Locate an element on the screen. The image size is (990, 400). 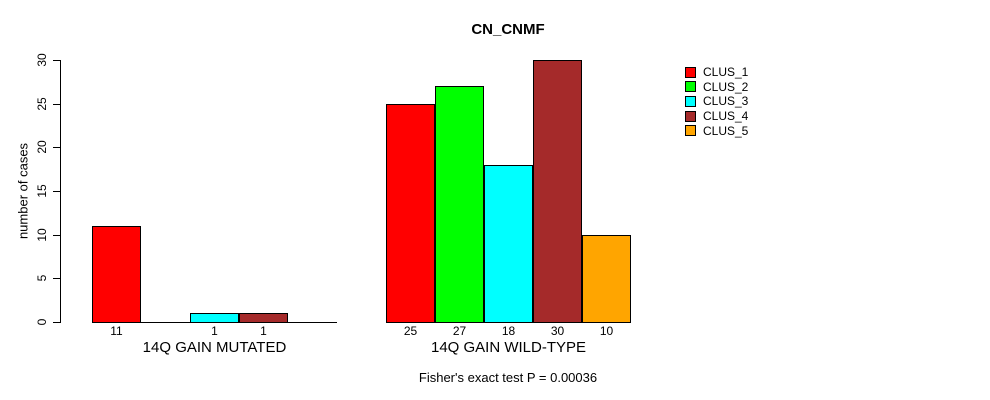
bar-value-label: 18 is located at coordinates (508, 331).